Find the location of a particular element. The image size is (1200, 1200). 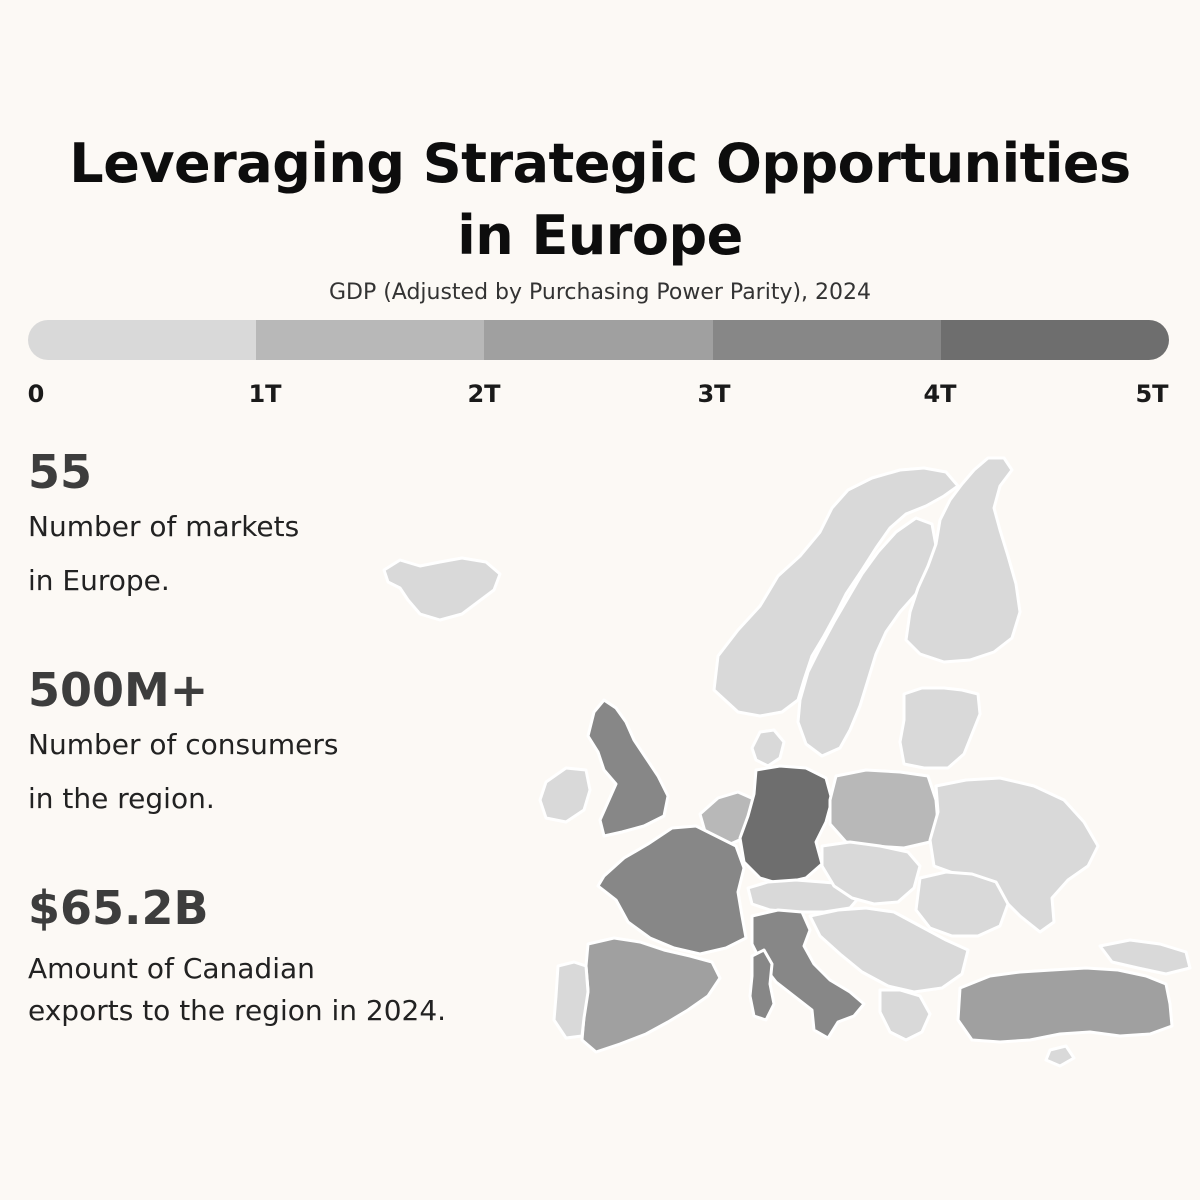

legend-segment-4t-5t is located at coordinates (1054, 340).